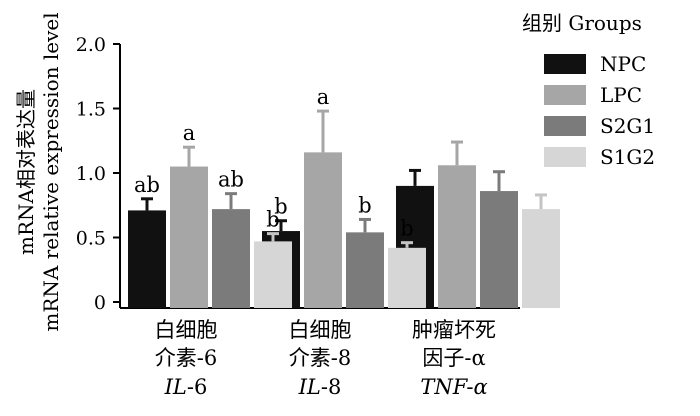  Describe the element at coordinates (582, 23) in the screenshot. I see `legend-title: 组别 Groups` at that location.